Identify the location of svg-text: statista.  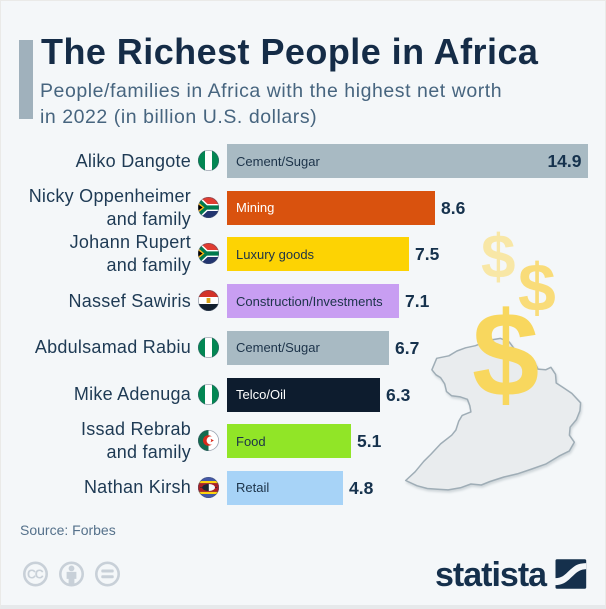
(491, 573).